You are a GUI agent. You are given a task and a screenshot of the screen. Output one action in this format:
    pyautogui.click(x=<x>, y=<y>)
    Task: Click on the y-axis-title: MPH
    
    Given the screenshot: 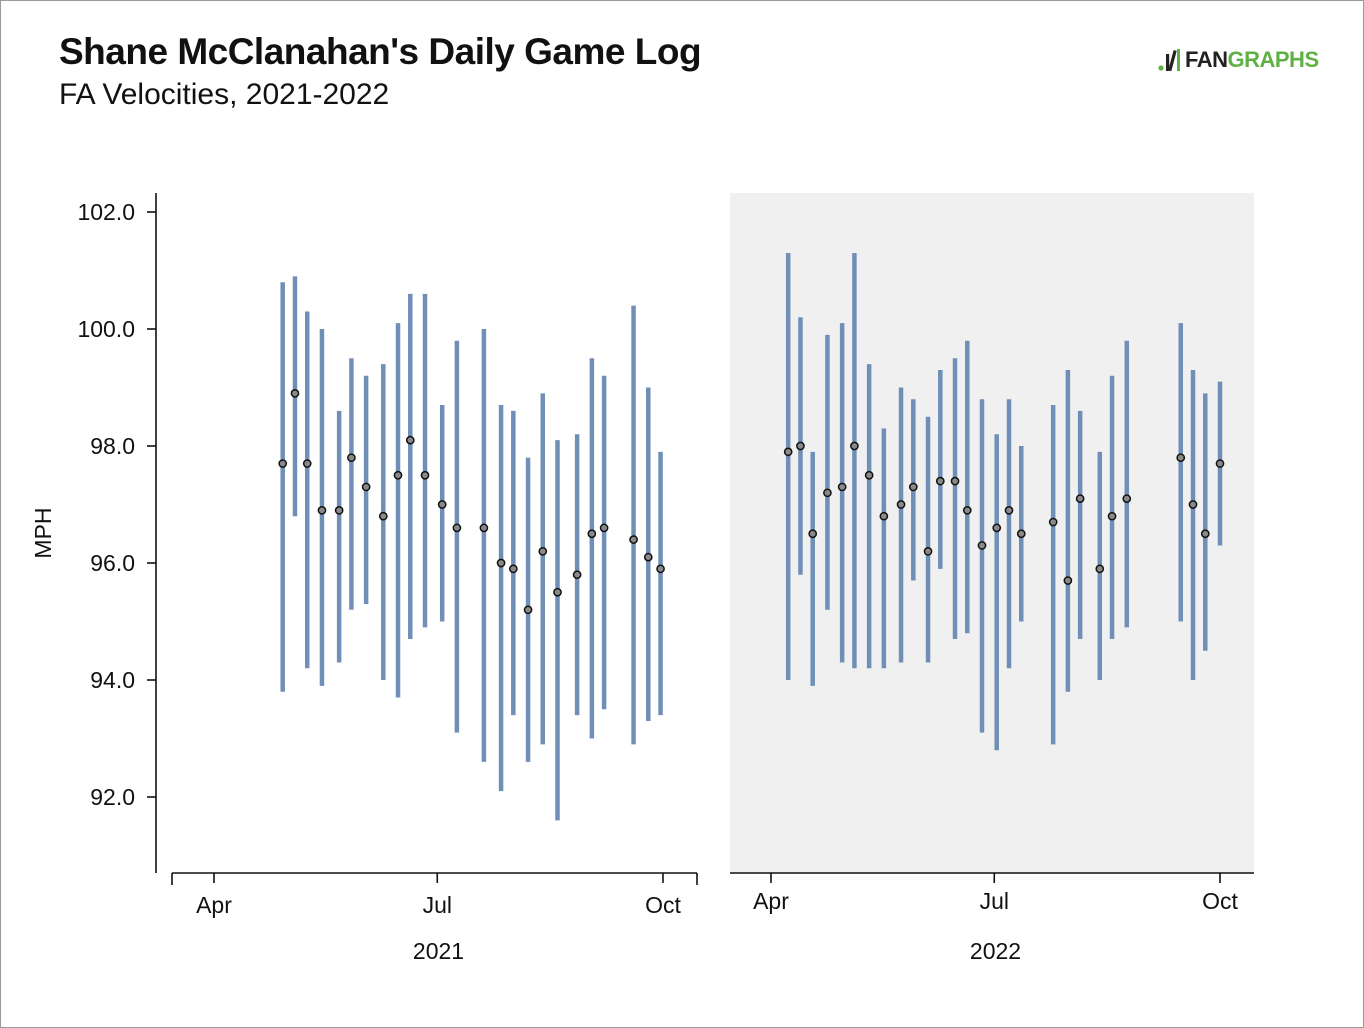 What is the action you would take?
    pyautogui.click(x=43, y=532)
    